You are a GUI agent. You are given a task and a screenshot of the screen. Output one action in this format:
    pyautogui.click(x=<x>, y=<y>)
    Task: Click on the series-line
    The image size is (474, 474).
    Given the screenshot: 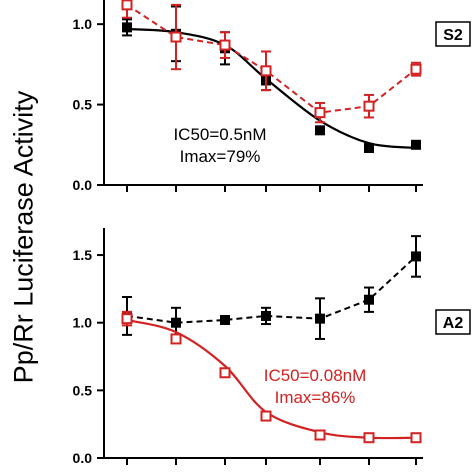 What is the action you would take?
    pyautogui.click(x=271, y=59)
    